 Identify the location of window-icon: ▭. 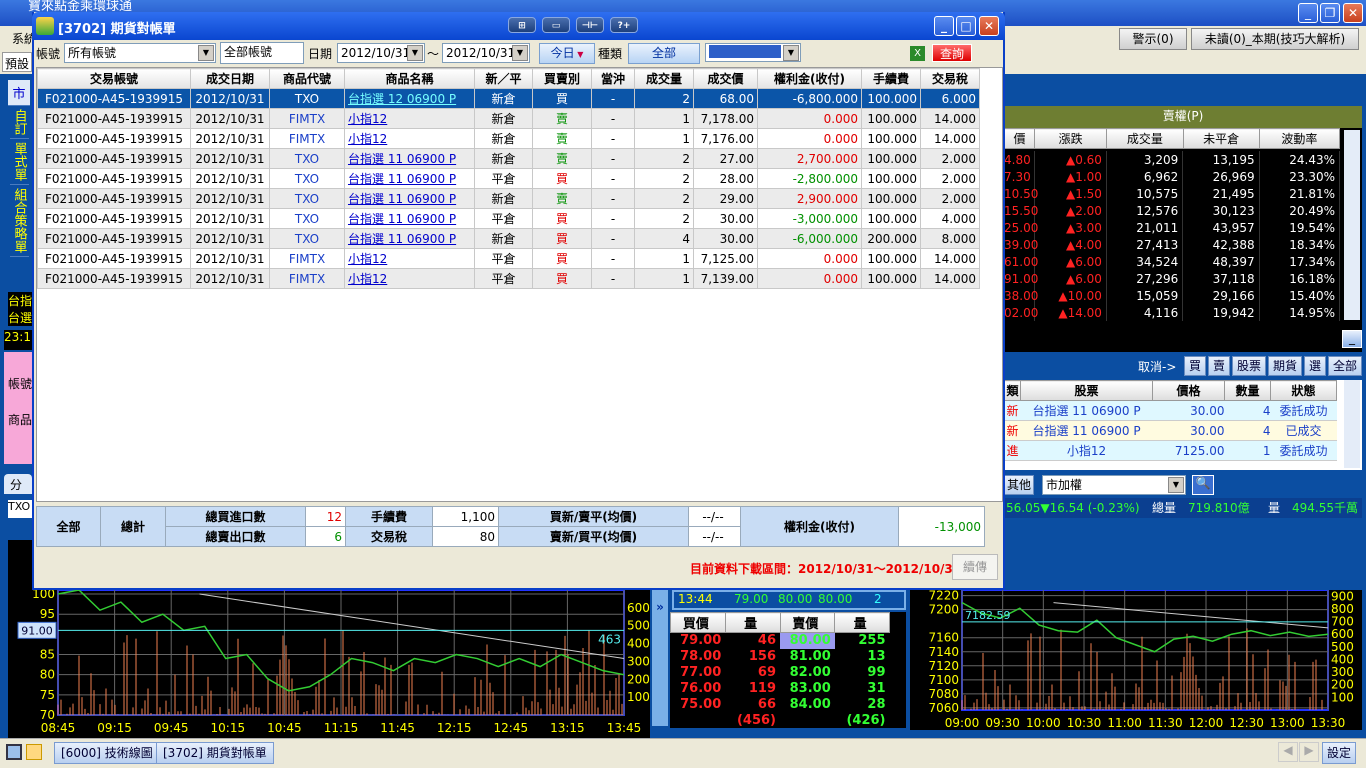
(556, 25).